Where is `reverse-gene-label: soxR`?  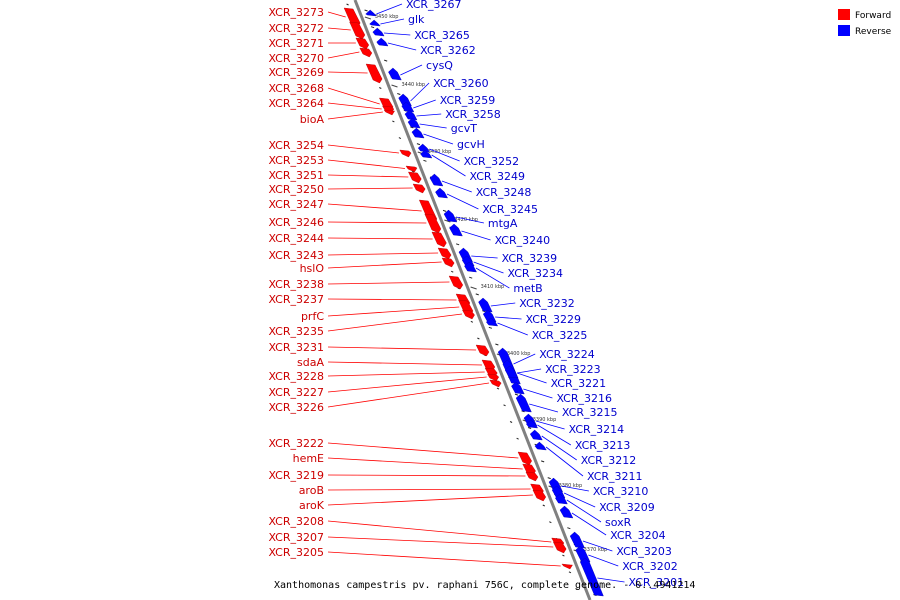 reverse-gene-label: soxR is located at coordinates (618, 522).